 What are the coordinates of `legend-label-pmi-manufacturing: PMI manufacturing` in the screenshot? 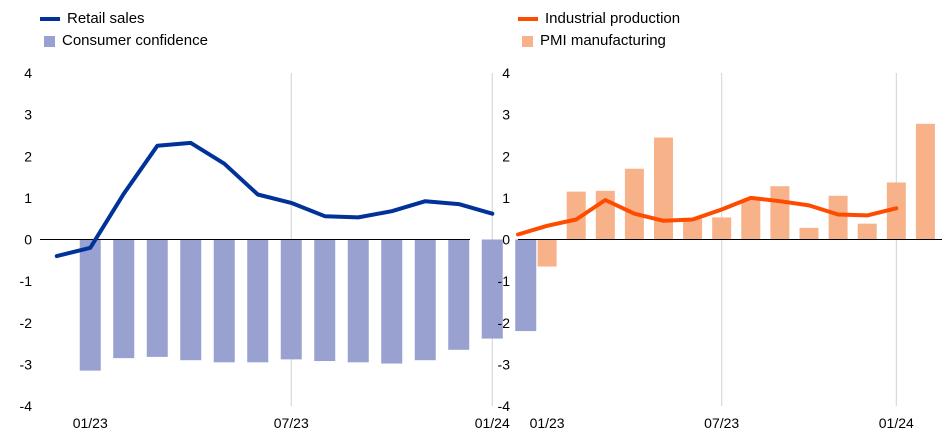 It's located at (603, 40).